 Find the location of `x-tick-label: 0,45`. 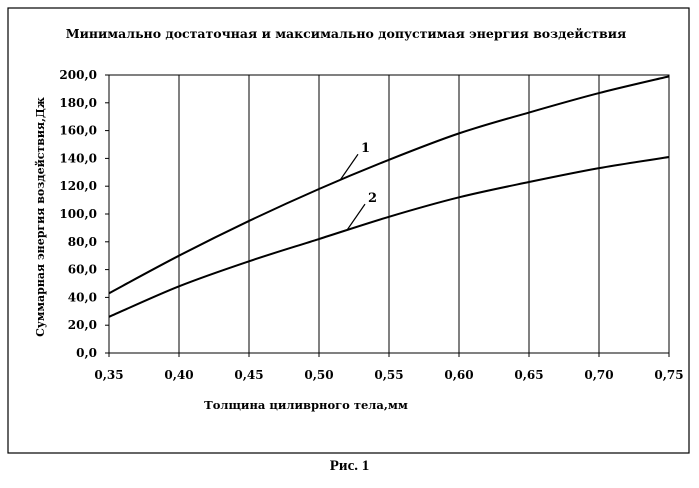

x-tick-label: 0,45 is located at coordinates (248, 375).